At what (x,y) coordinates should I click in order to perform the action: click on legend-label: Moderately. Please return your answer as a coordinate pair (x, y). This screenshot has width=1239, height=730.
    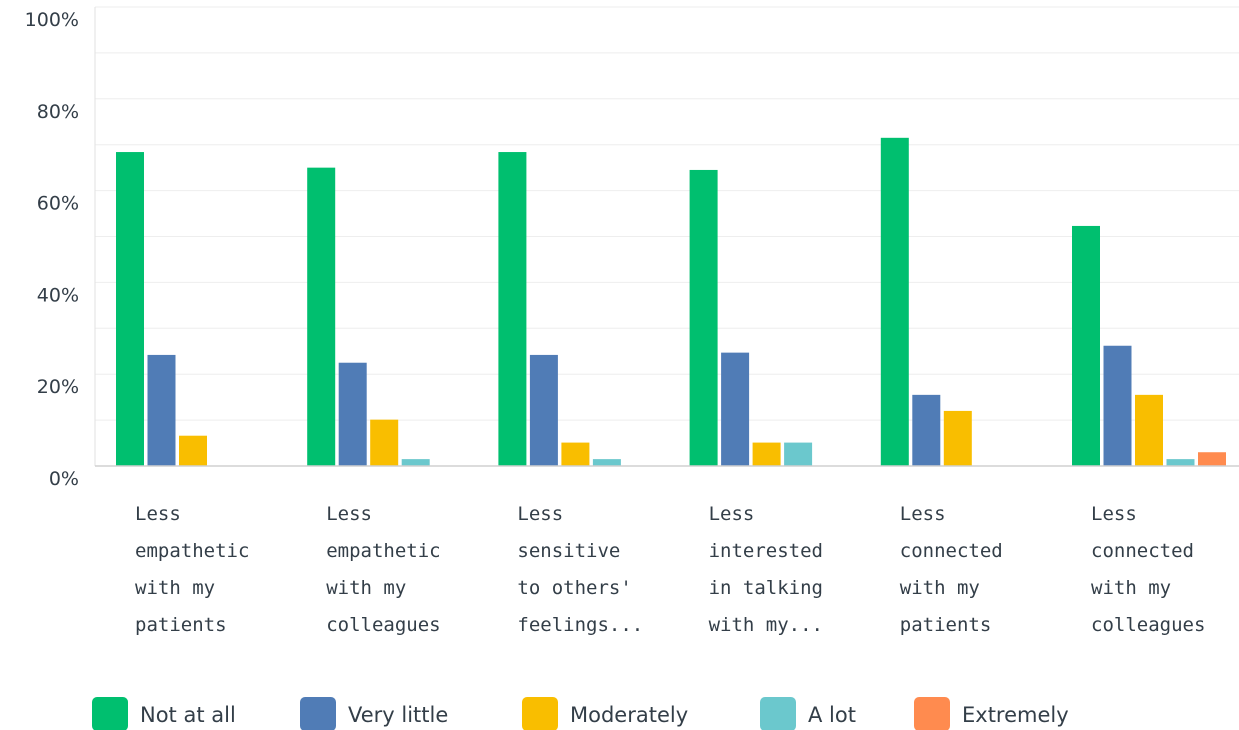
    Looking at the image, I should click on (629, 715).